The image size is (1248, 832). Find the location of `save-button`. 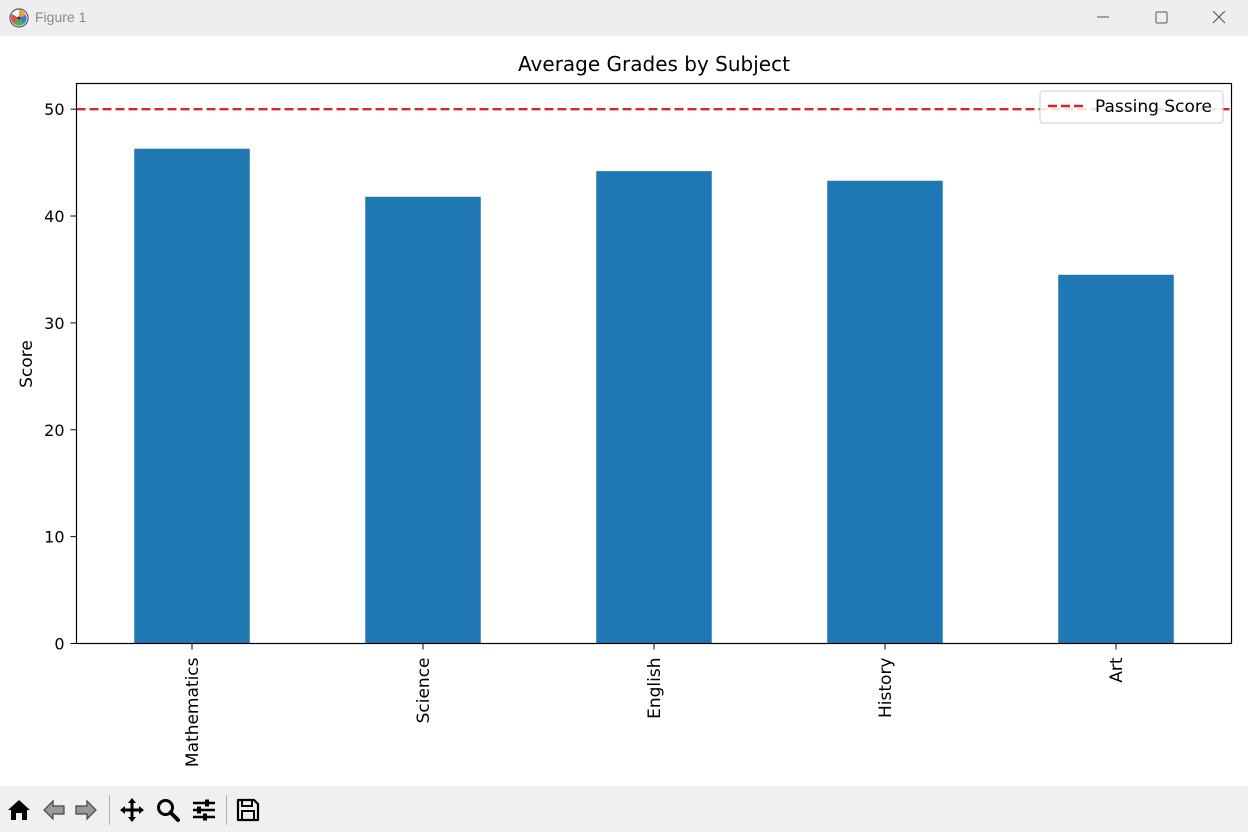

save-button is located at coordinates (248, 810).